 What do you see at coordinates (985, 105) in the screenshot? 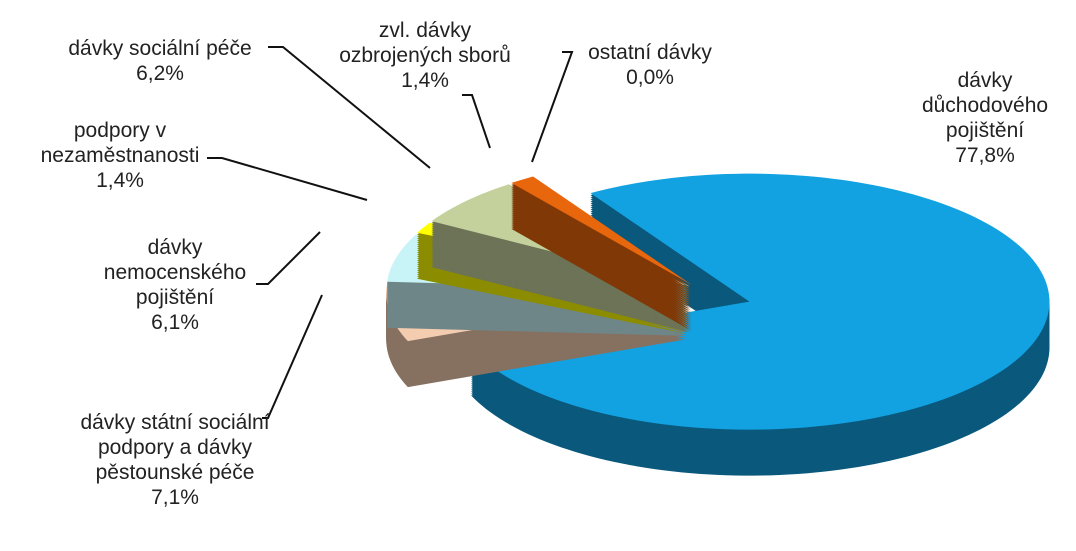
I see `category-name: dávky důchodového pojištění` at bounding box center [985, 105].